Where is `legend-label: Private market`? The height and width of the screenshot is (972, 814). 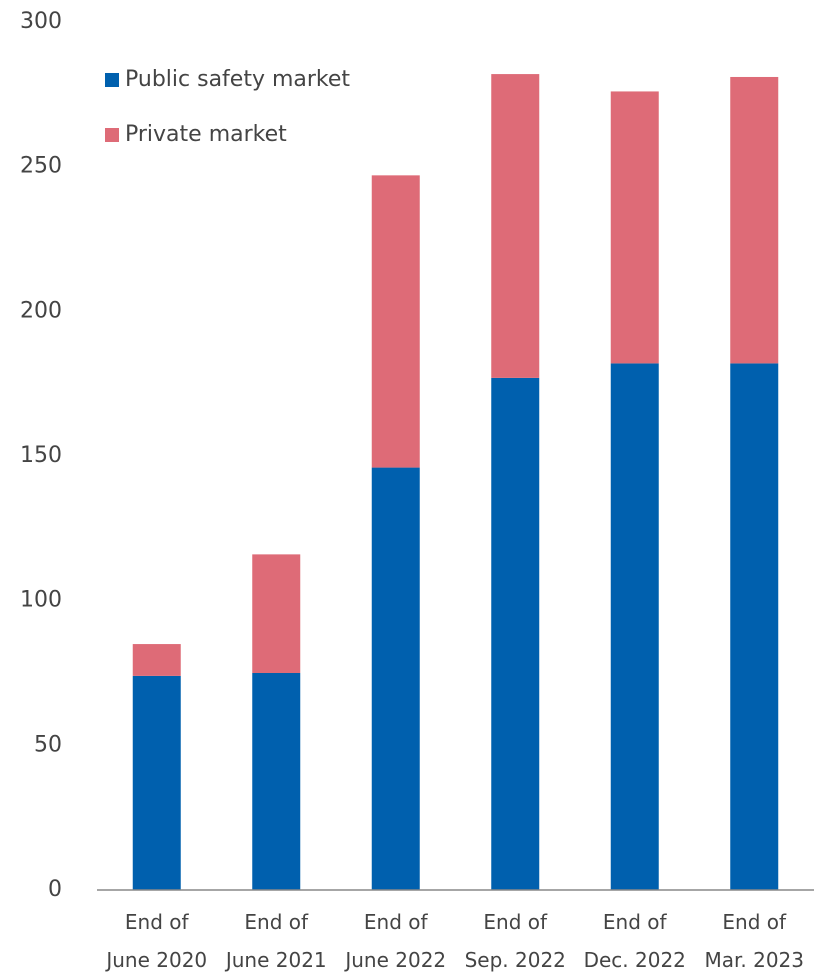
legend-label: Private market is located at coordinates (206, 134).